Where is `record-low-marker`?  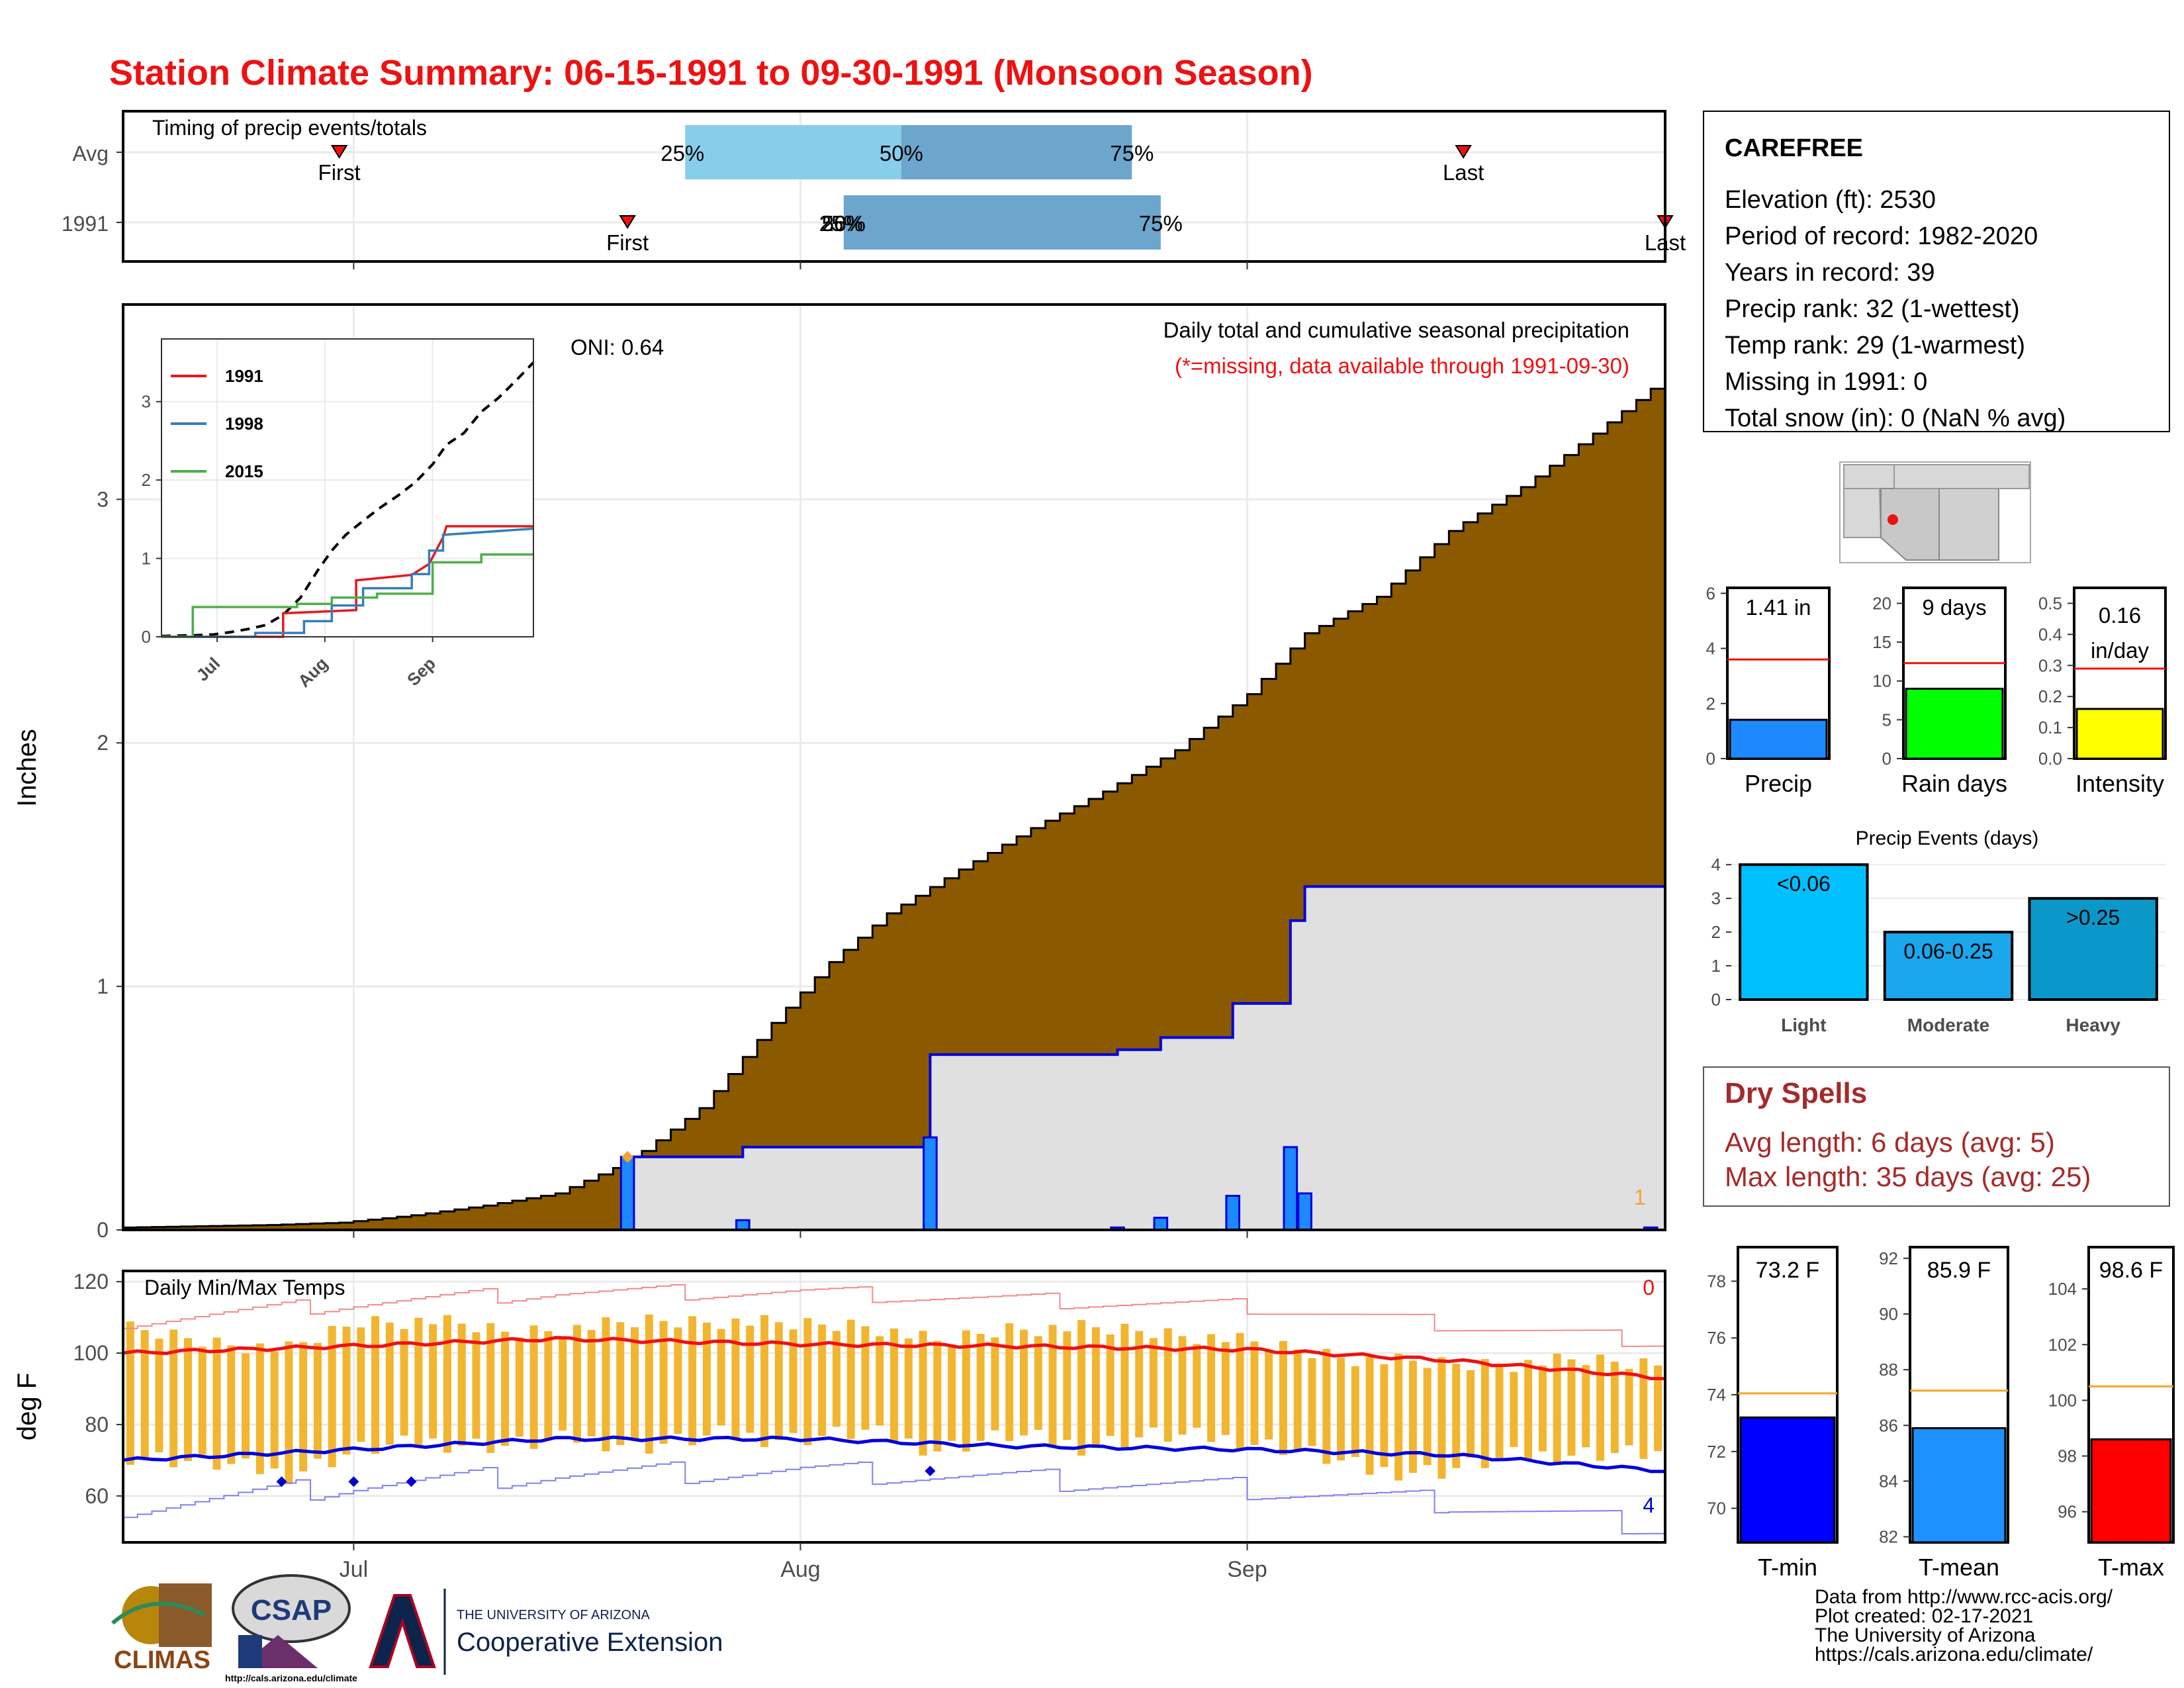
record-low-marker is located at coordinates (412, 1481).